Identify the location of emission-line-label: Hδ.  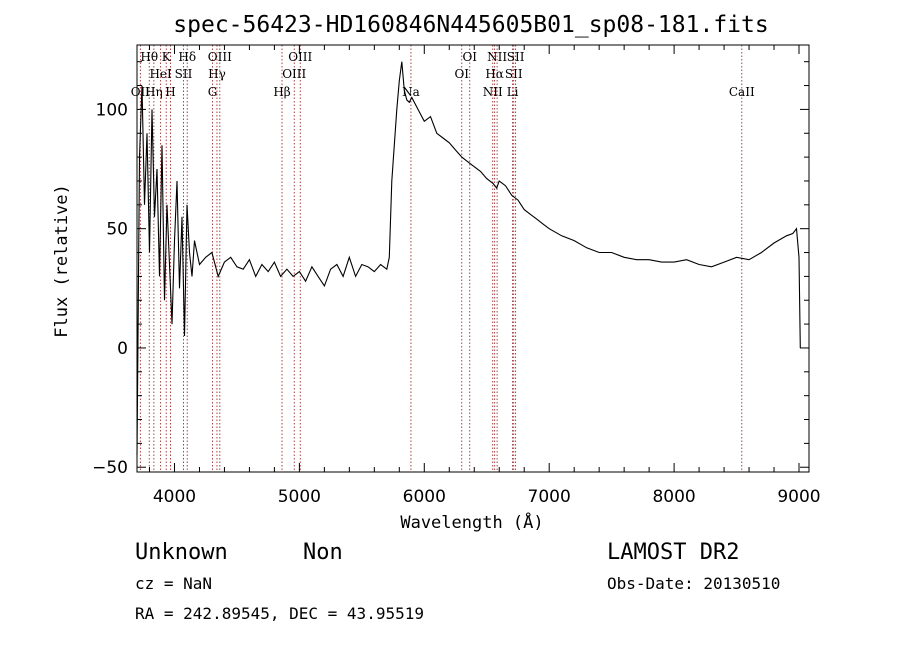
(187, 57).